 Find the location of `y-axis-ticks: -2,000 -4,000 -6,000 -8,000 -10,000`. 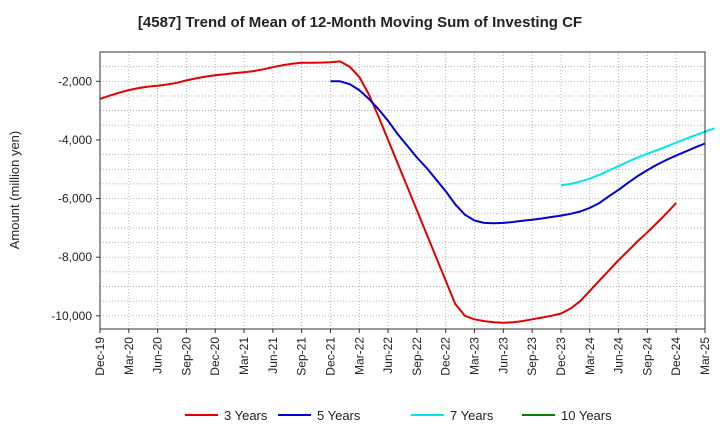

y-axis-ticks: -2,000 -4,000 -6,000 -8,000 -10,000 is located at coordinates (75, 198).